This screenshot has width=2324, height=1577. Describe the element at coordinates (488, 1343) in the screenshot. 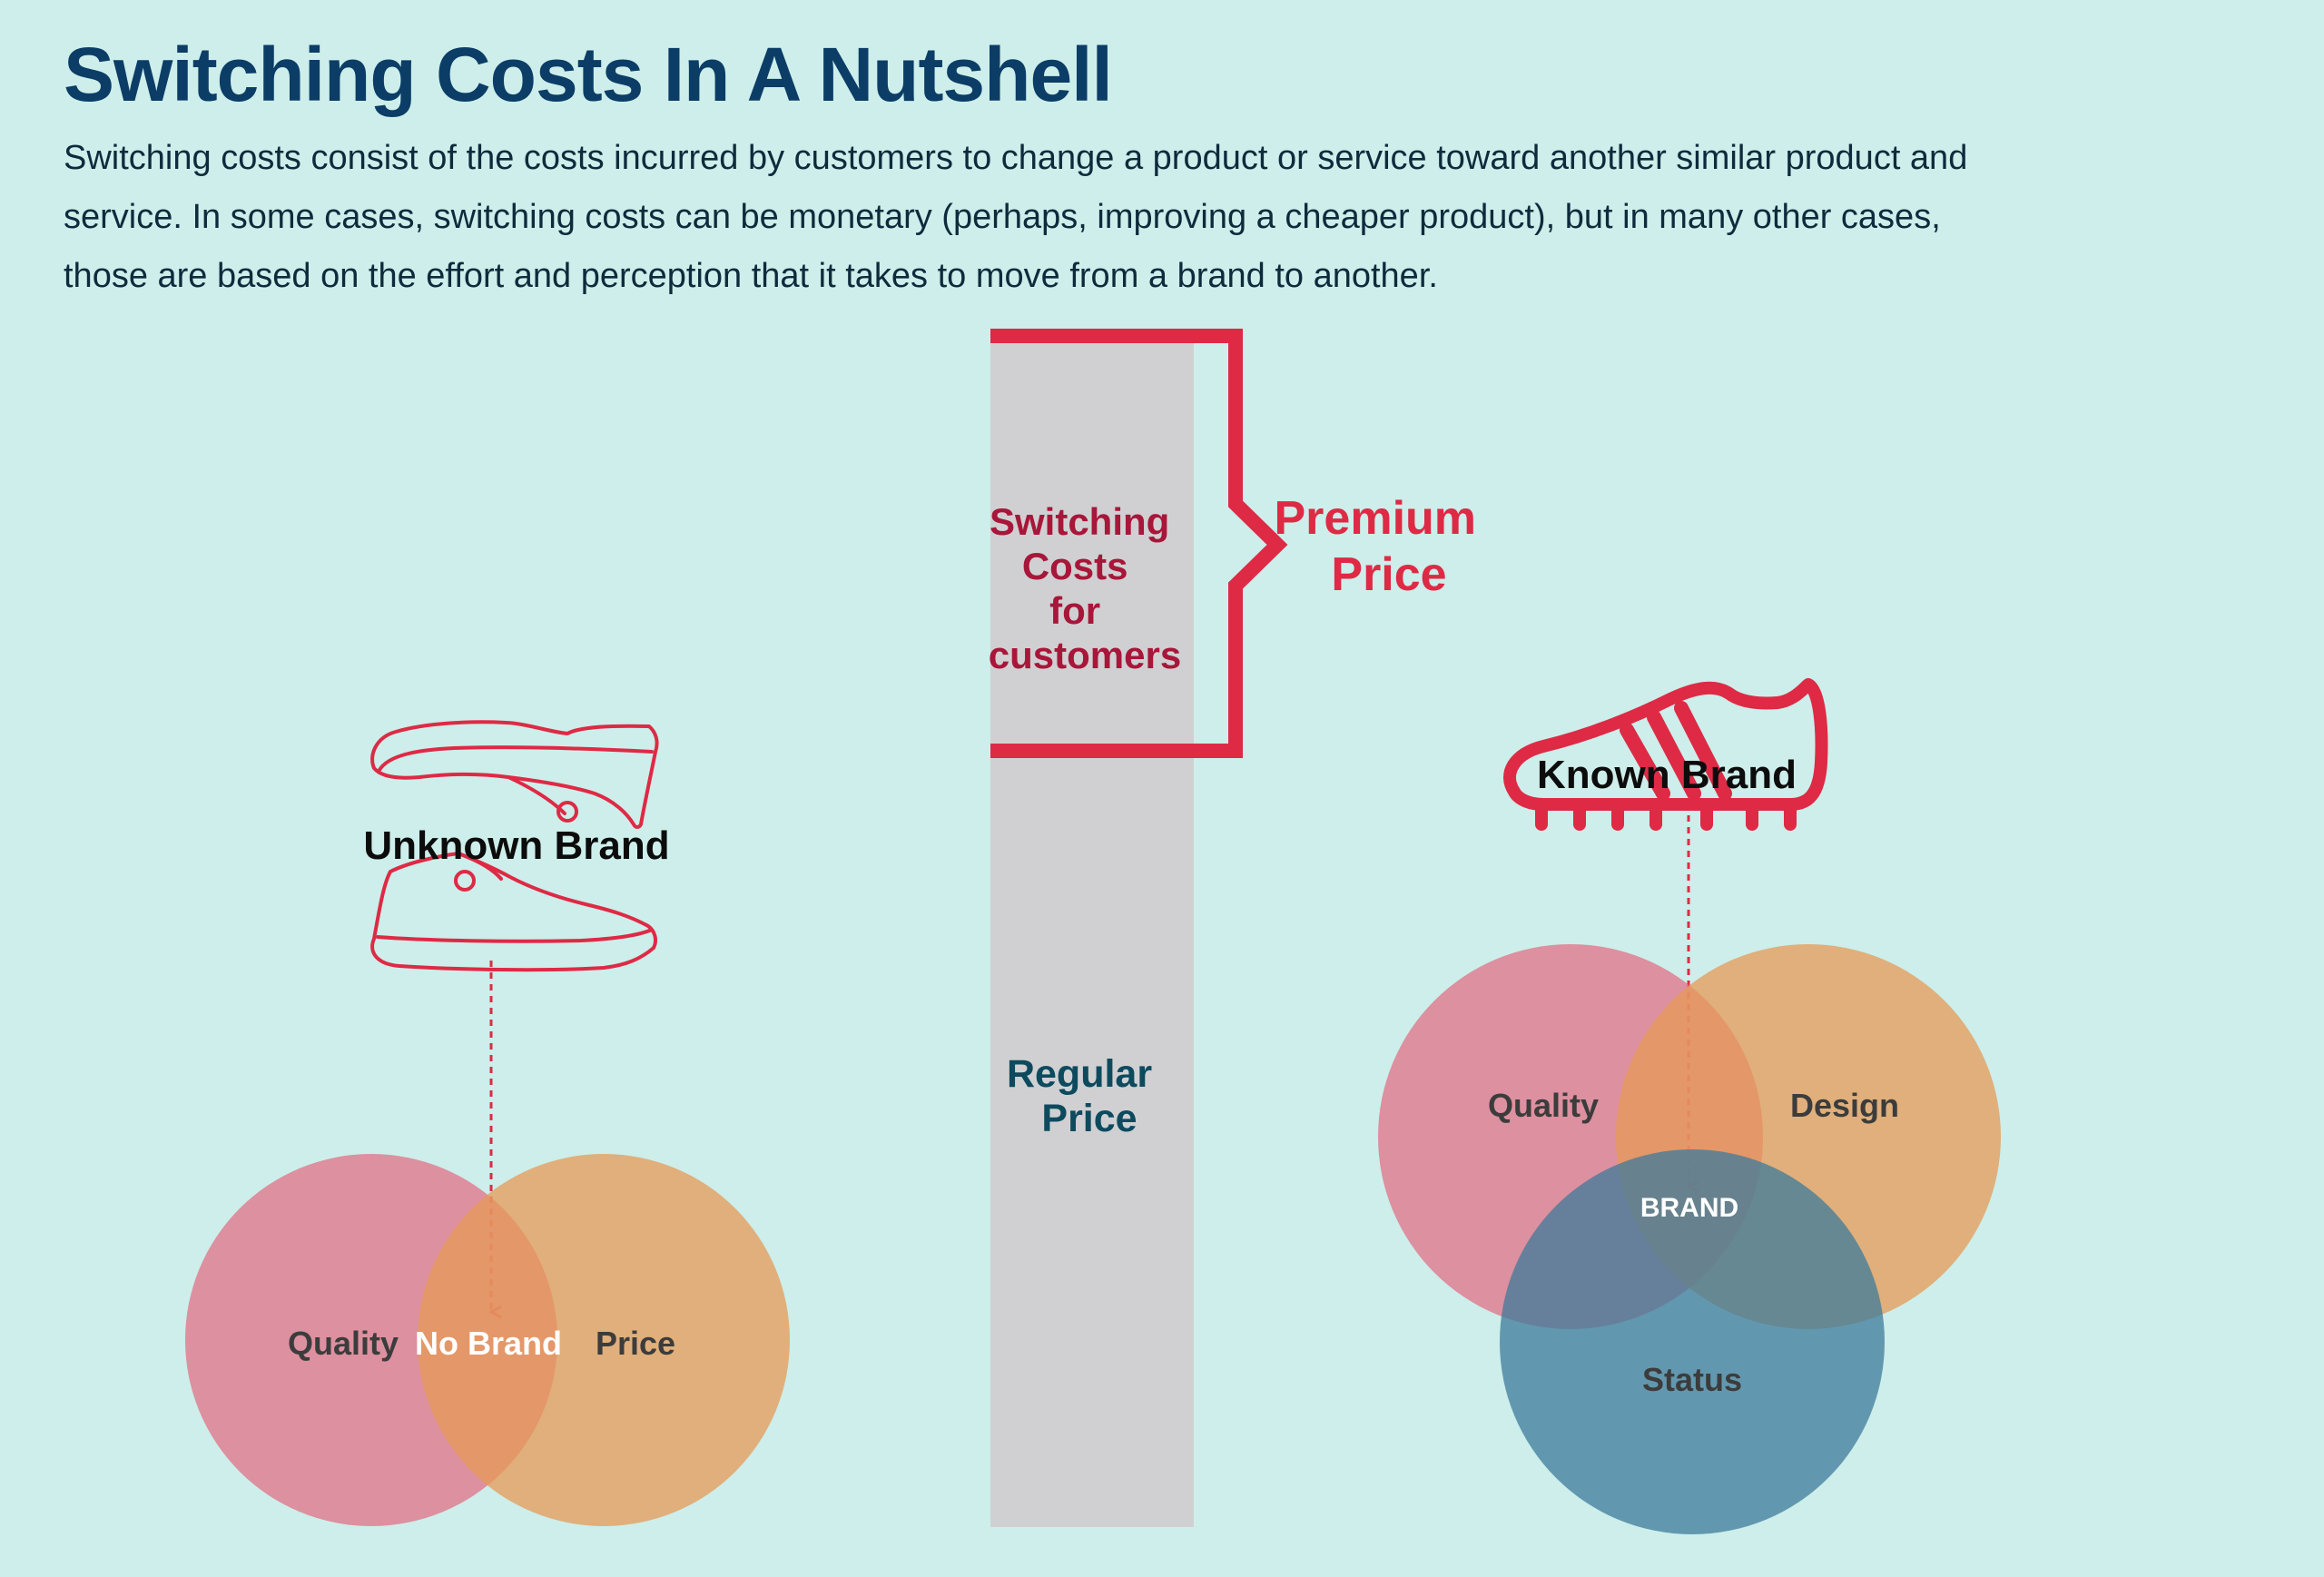

I see `venn-label-no-brand: No Brand` at that location.